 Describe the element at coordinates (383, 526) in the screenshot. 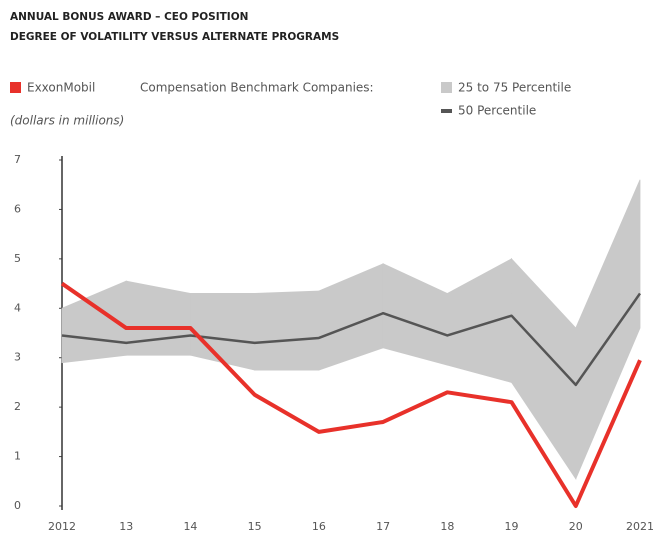

I see `x-tick-label: 17` at that location.